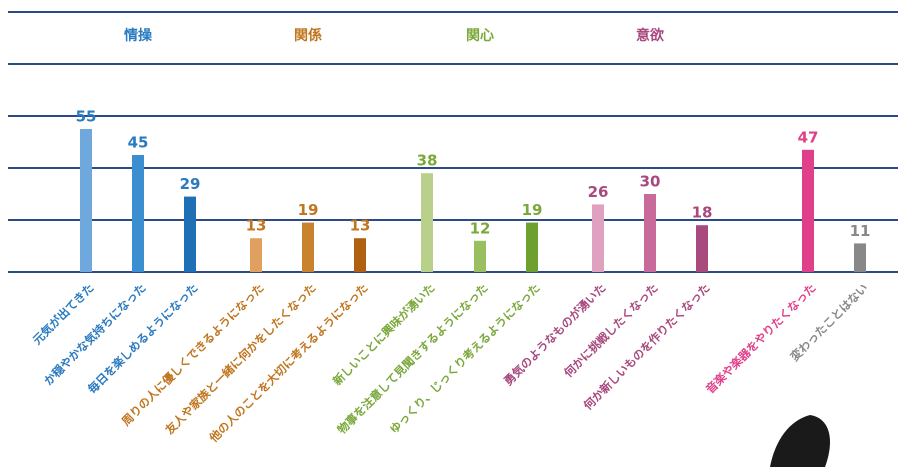 Image resolution: width=898 pixels, height=467 pixels. I want to click on data-label: 11, so click(860, 231).